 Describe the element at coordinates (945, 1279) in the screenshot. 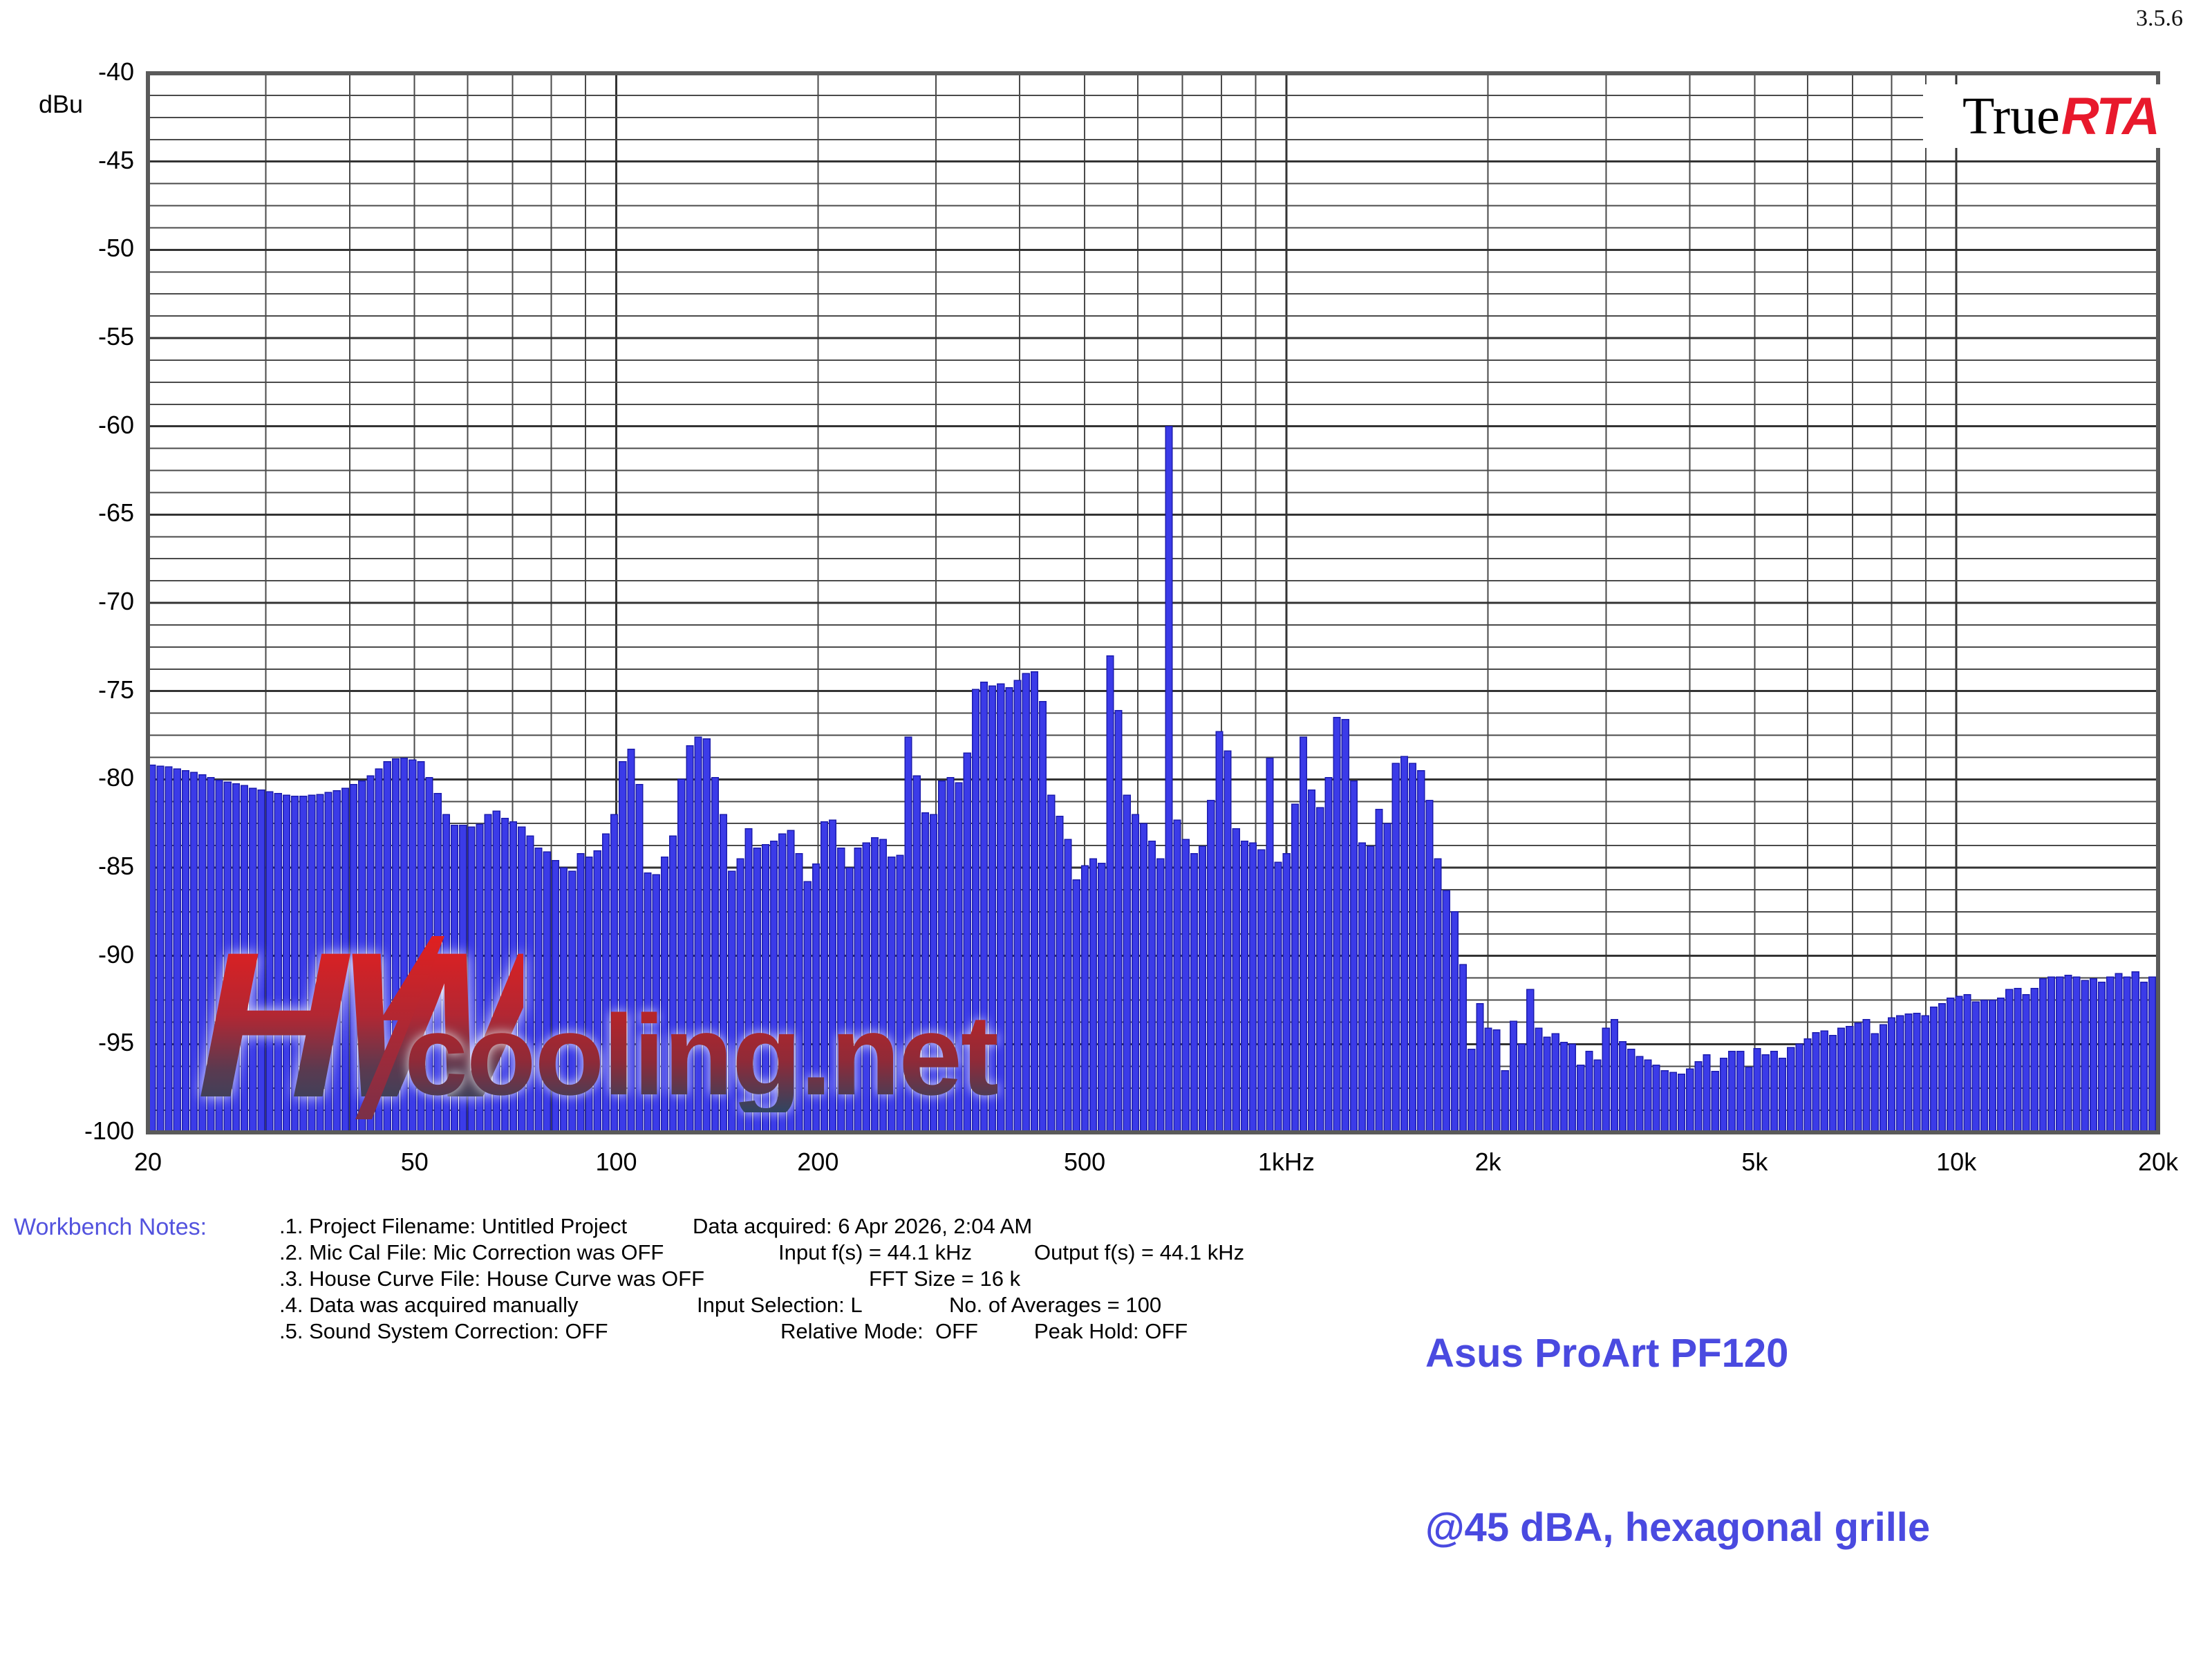

I see `workbench-note-text: FFT Size = 16 k` at that location.